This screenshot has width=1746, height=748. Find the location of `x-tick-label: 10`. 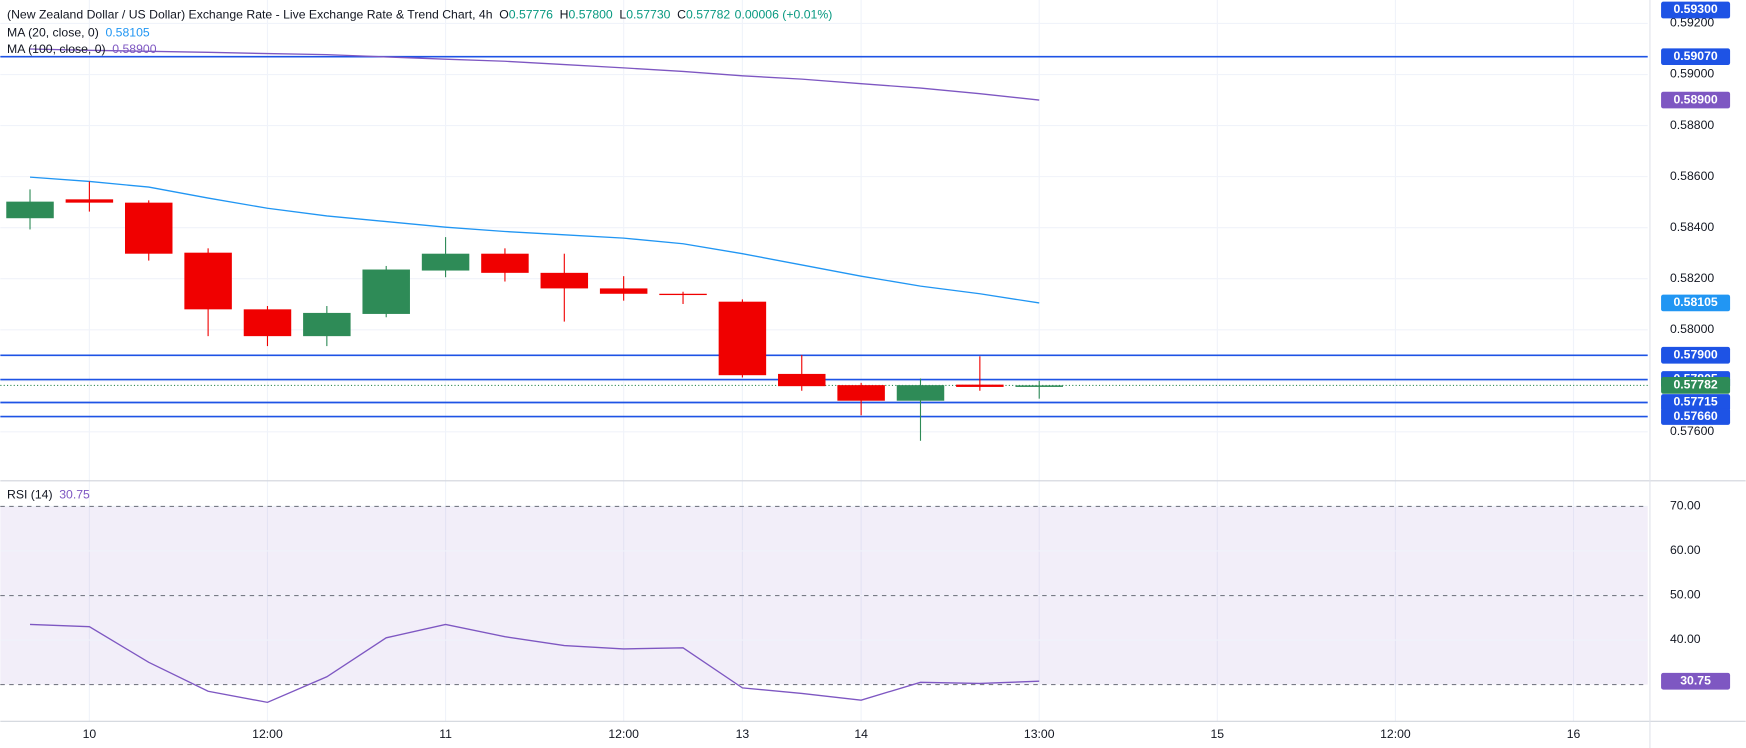

x-tick-label: 10 is located at coordinates (90, 734).